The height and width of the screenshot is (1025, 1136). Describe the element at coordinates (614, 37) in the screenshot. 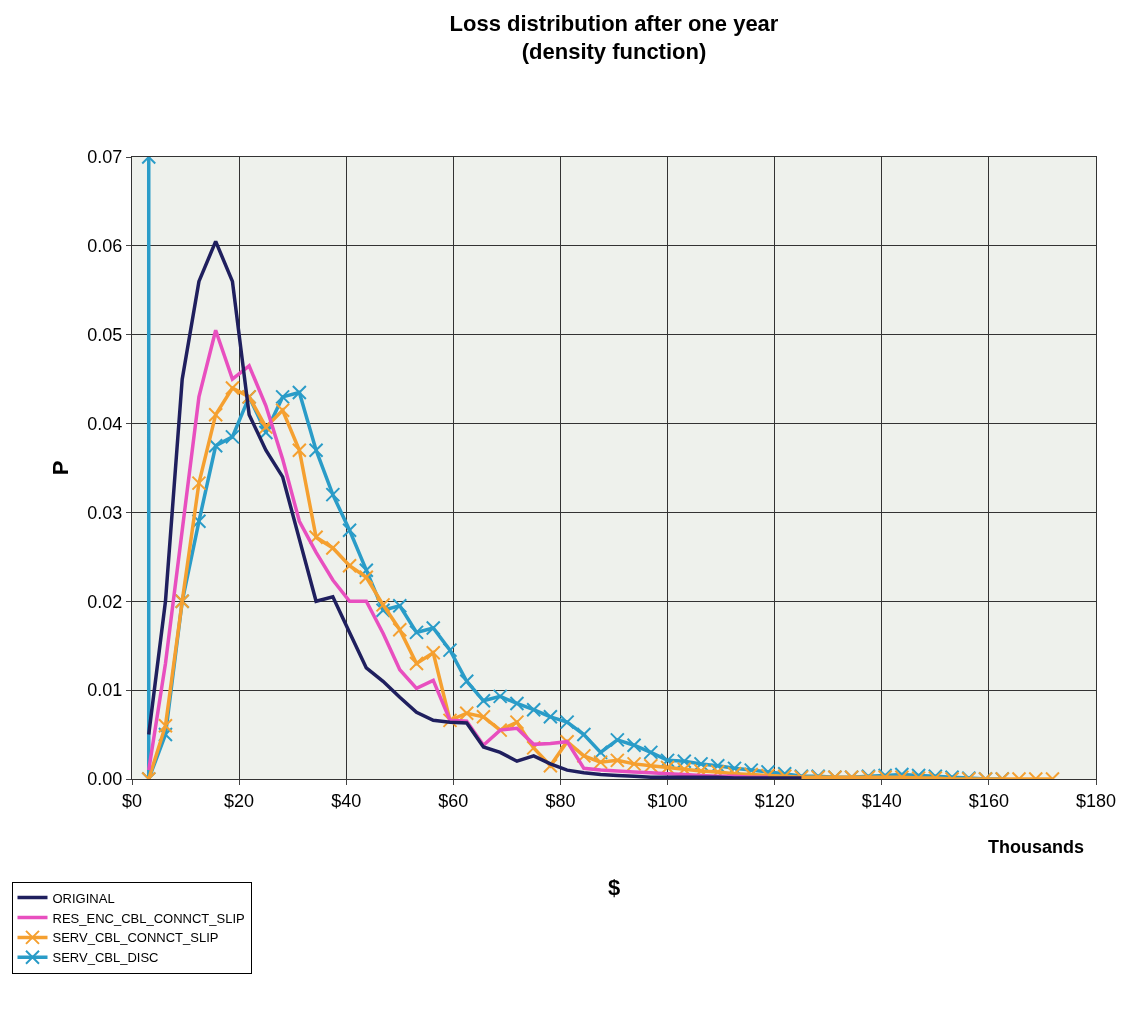

I see `chart-title: Loss distribution after one year (density function)` at that location.